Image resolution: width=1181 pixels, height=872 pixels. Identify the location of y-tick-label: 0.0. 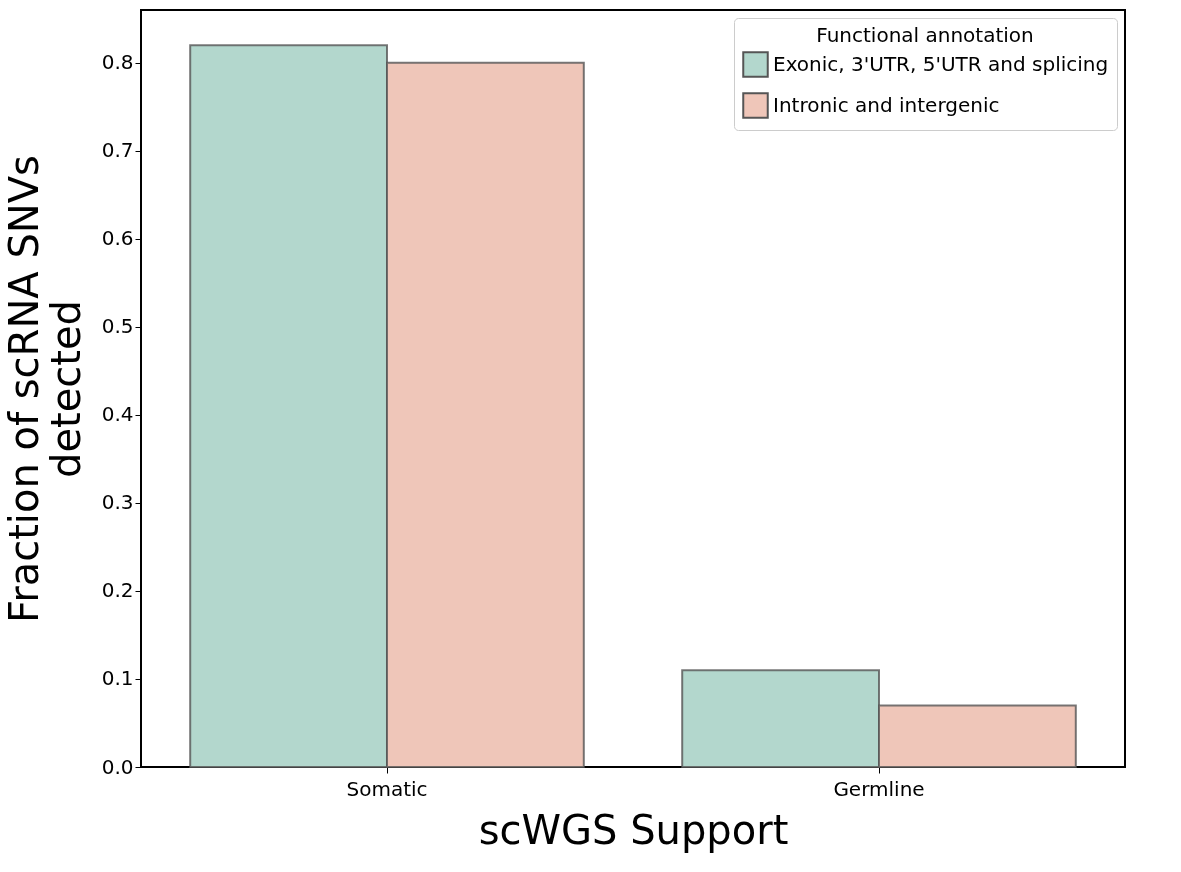
(117, 766).